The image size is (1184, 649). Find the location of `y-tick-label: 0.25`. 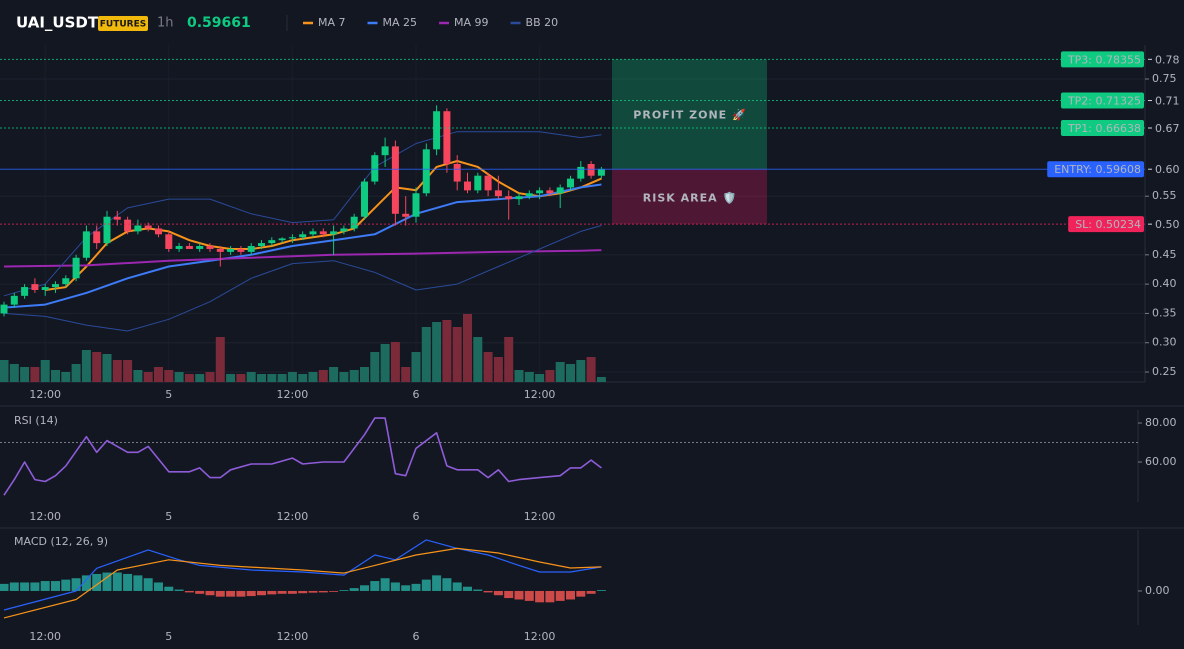

y-tick-label: 0.25 is located at coordinates (1164, 371).